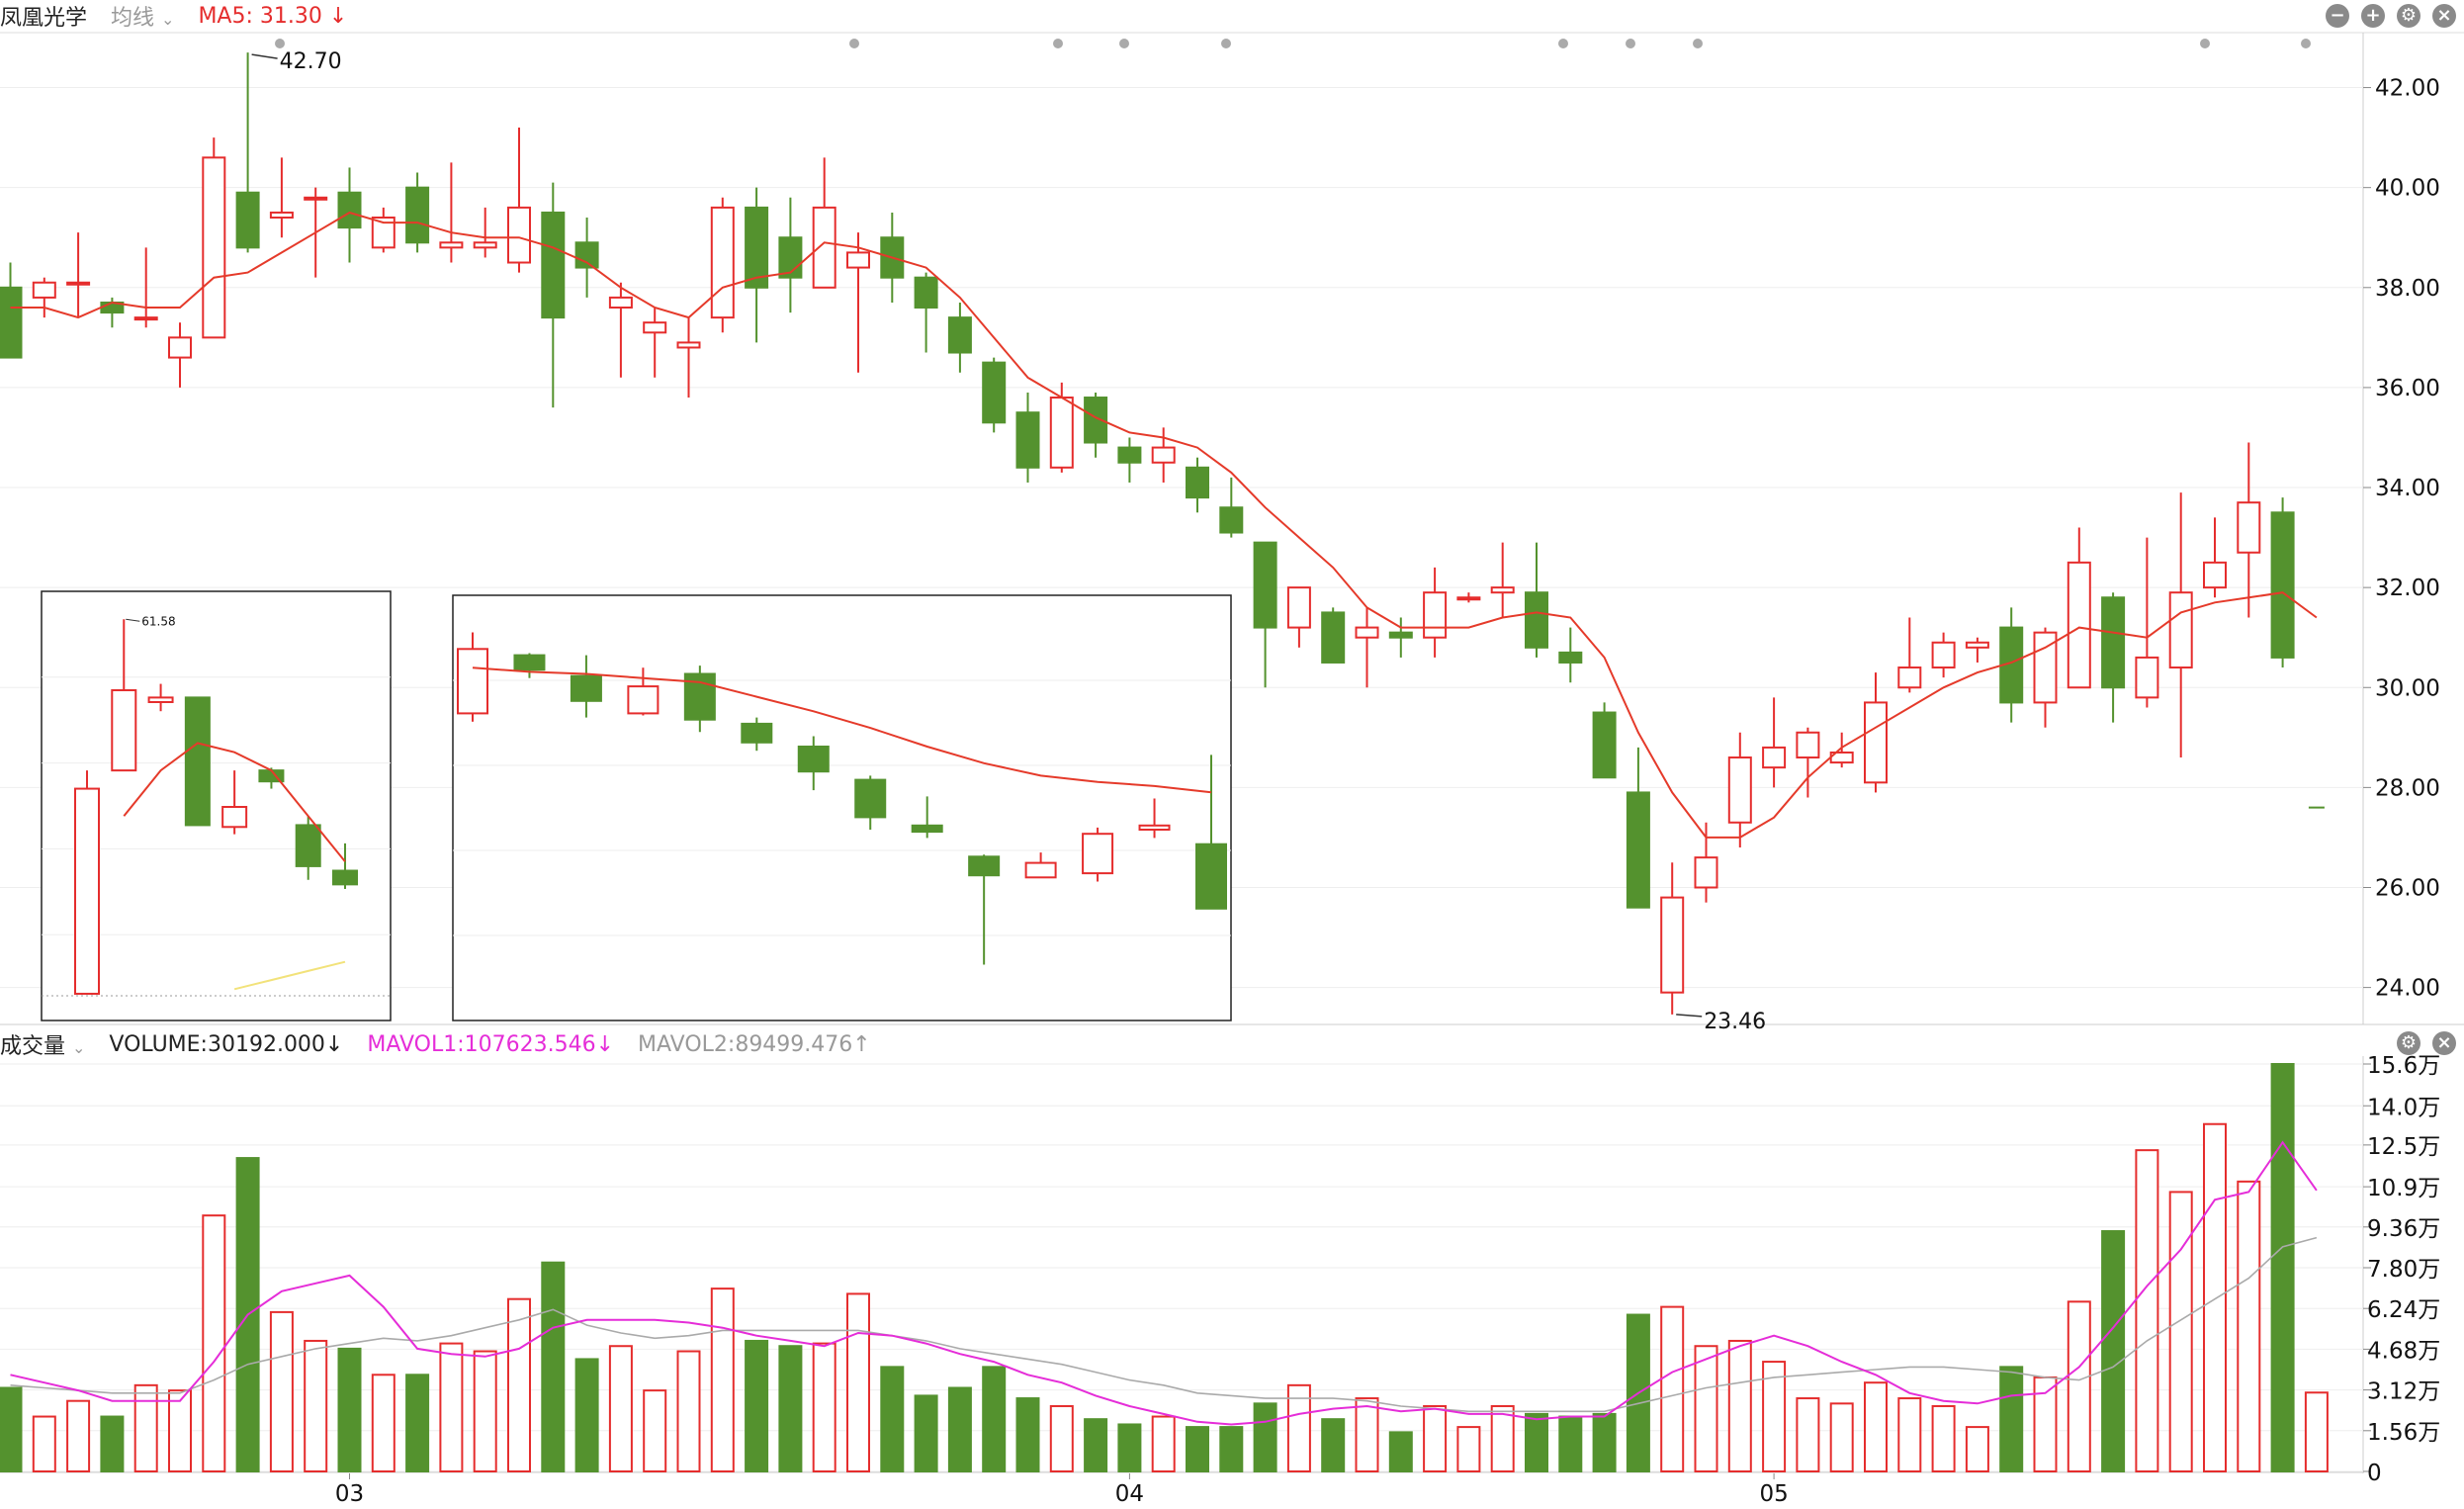 Image resolution: width=2464 pixels, height=1509 pixels. Describe the element at coordinates (2408, 89) in the screenshot. I see `price-tick-label: 42.00` at that location.